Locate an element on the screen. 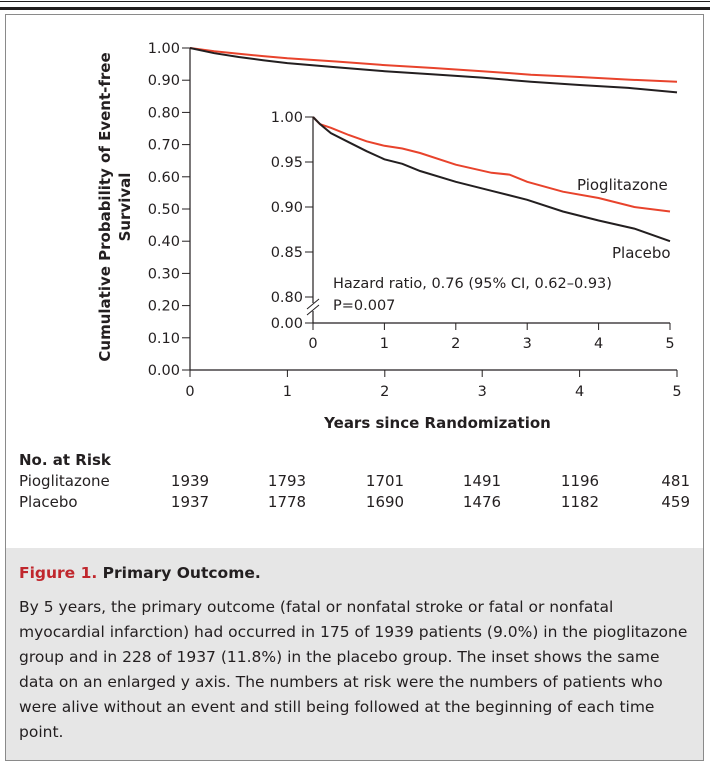  top-rule is located at coordinates (355, 1).